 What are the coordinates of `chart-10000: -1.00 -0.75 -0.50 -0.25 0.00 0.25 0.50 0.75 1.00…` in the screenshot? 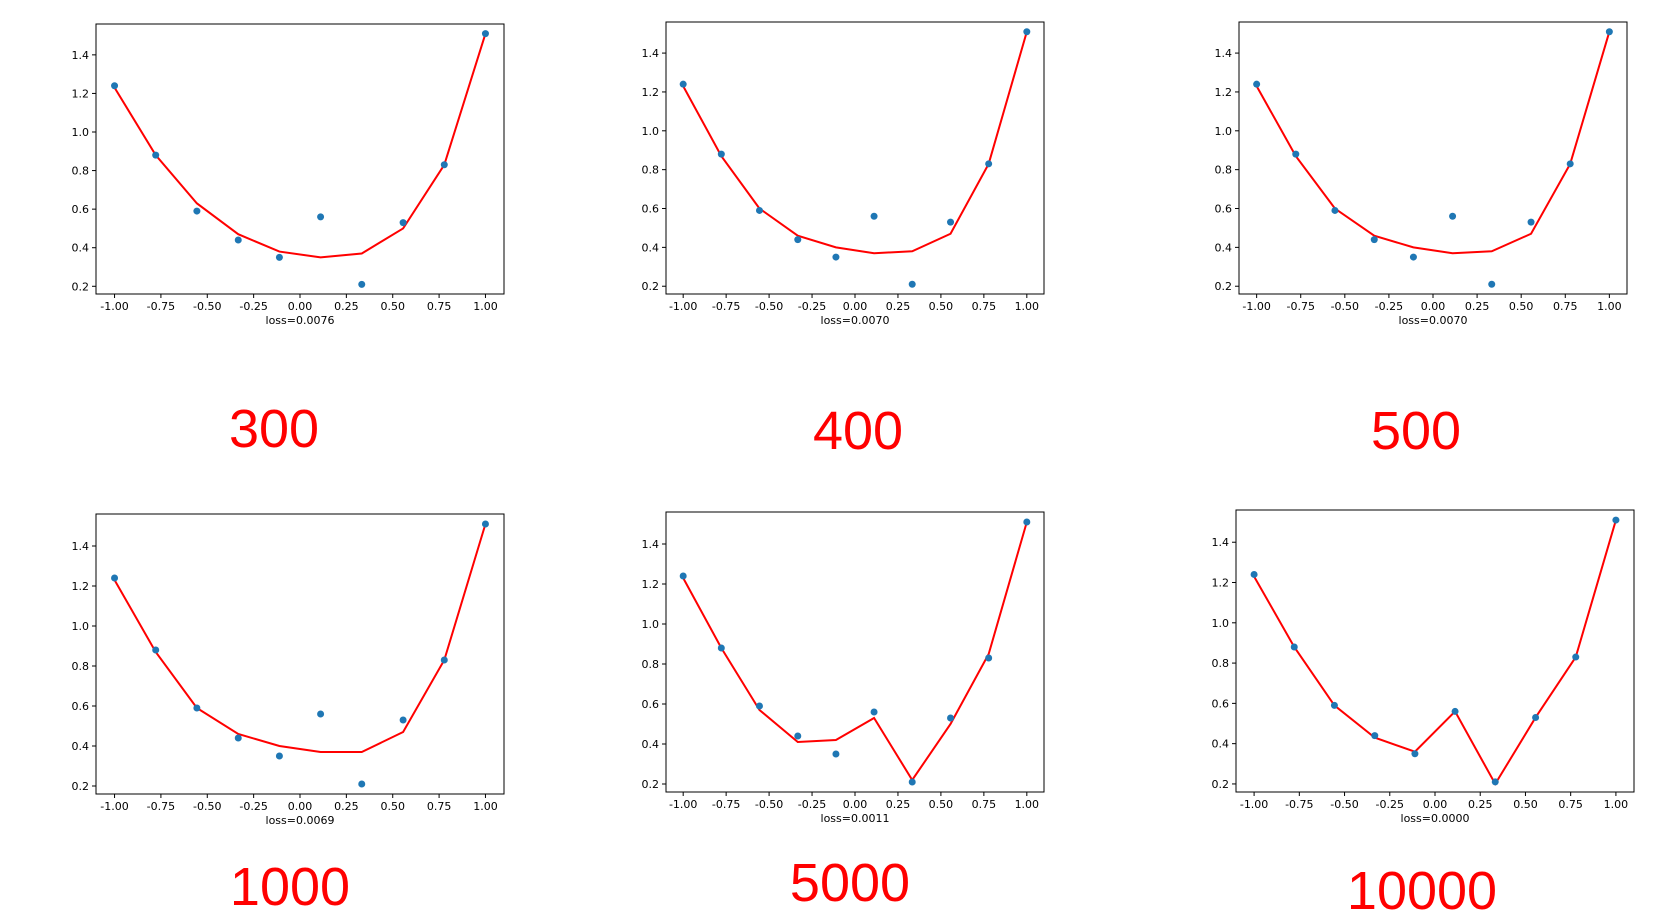 It's located at (1423, 667).